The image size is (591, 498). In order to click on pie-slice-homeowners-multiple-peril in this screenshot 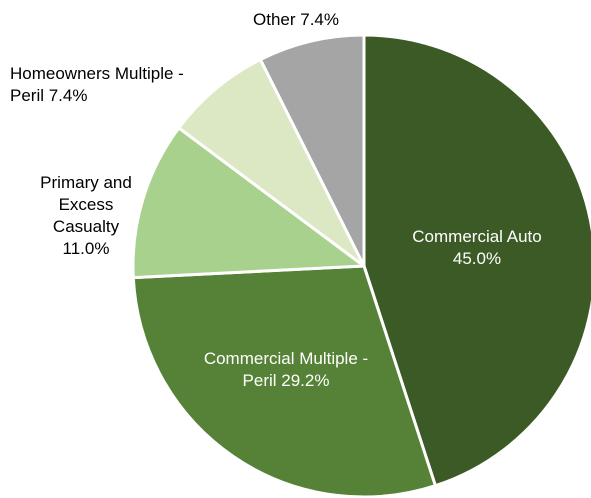, I will do `click(271, 163)`.